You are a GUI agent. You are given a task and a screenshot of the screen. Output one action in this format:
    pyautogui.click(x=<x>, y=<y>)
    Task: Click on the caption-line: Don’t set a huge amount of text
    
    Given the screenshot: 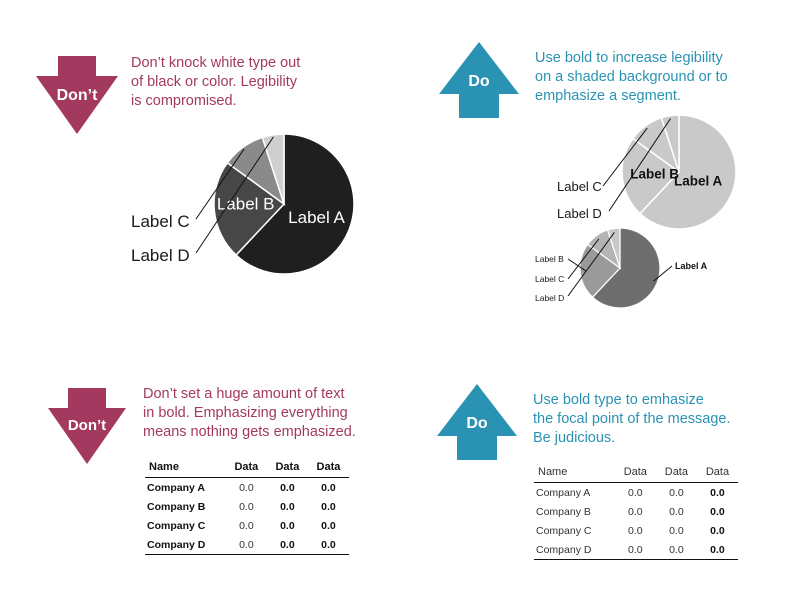 What is the action you would take?
    pyautogui.click(x=244, y=394)
    